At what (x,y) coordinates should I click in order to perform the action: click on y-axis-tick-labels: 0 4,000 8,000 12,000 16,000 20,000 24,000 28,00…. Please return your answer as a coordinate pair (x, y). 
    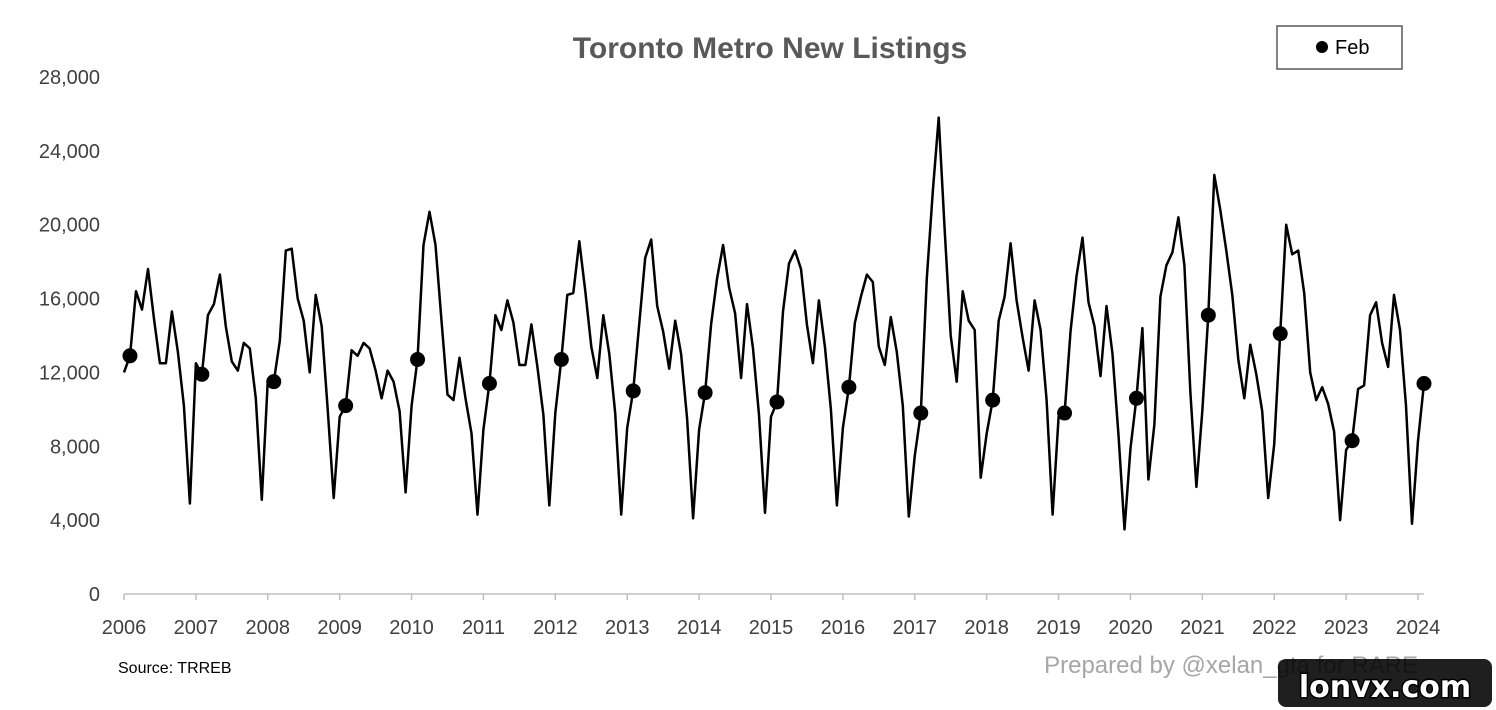
    Looking at the image, I should click on (69, 336).